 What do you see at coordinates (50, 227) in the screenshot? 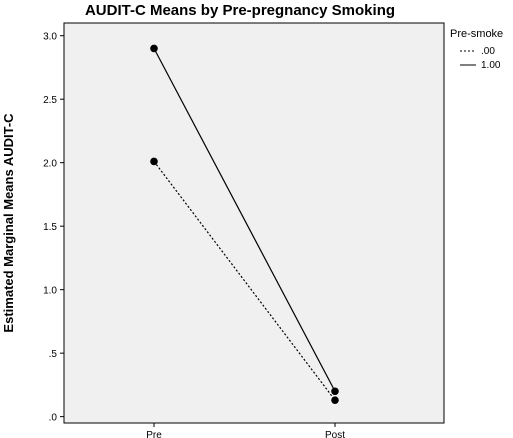
I see `y-tick-label: 1.5` at bounding box center [50, 227].